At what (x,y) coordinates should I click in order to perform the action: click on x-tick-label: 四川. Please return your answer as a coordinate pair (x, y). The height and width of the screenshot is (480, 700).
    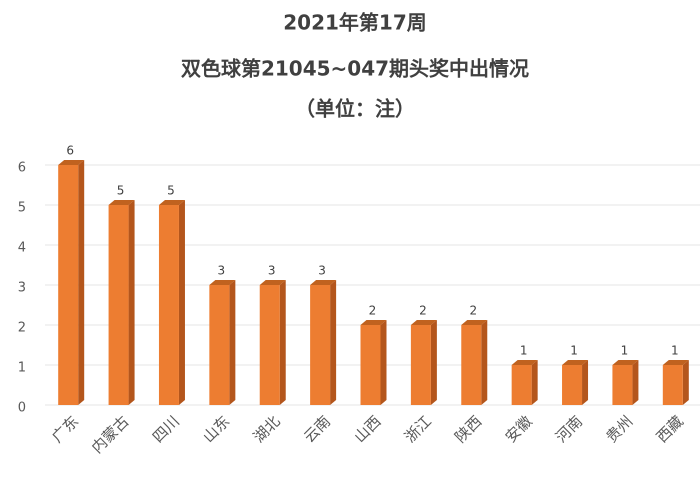
    Looking at the image, I should click on (166, 429).